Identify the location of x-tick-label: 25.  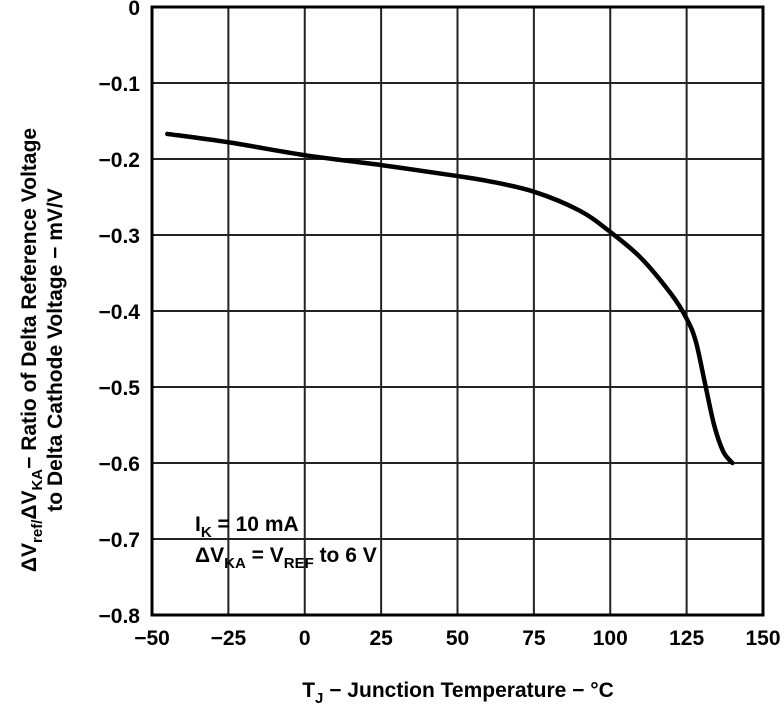
(381, 638).